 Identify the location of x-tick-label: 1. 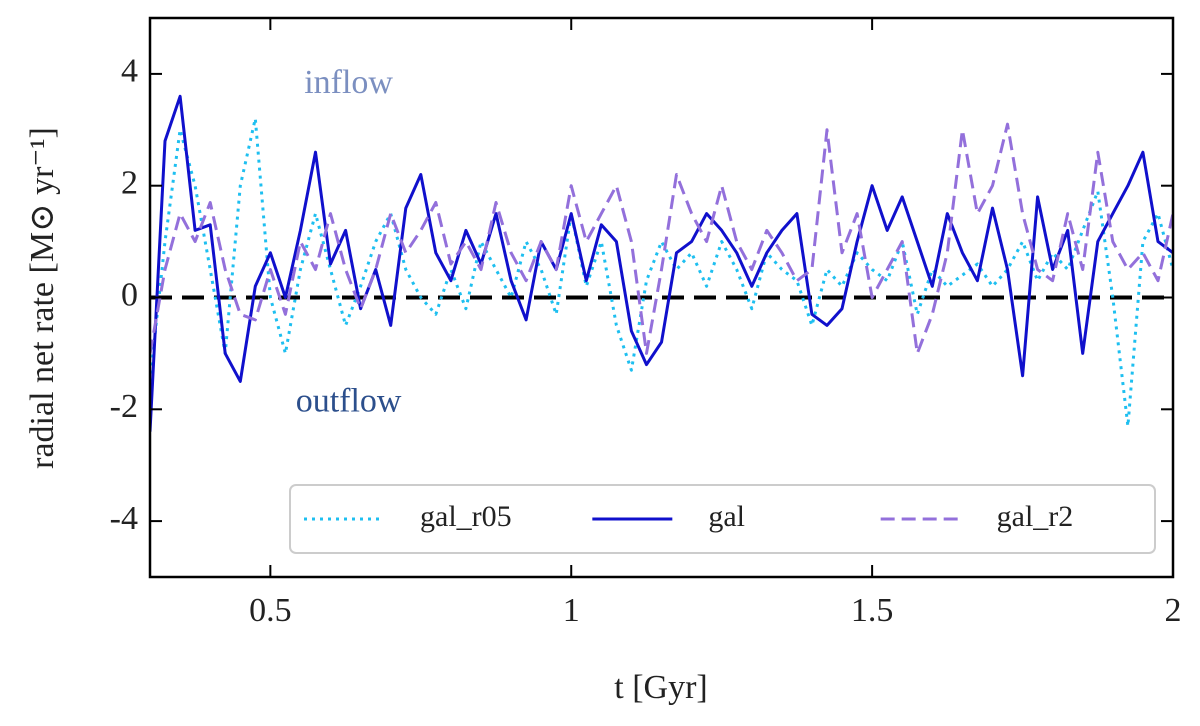
(571, 610).